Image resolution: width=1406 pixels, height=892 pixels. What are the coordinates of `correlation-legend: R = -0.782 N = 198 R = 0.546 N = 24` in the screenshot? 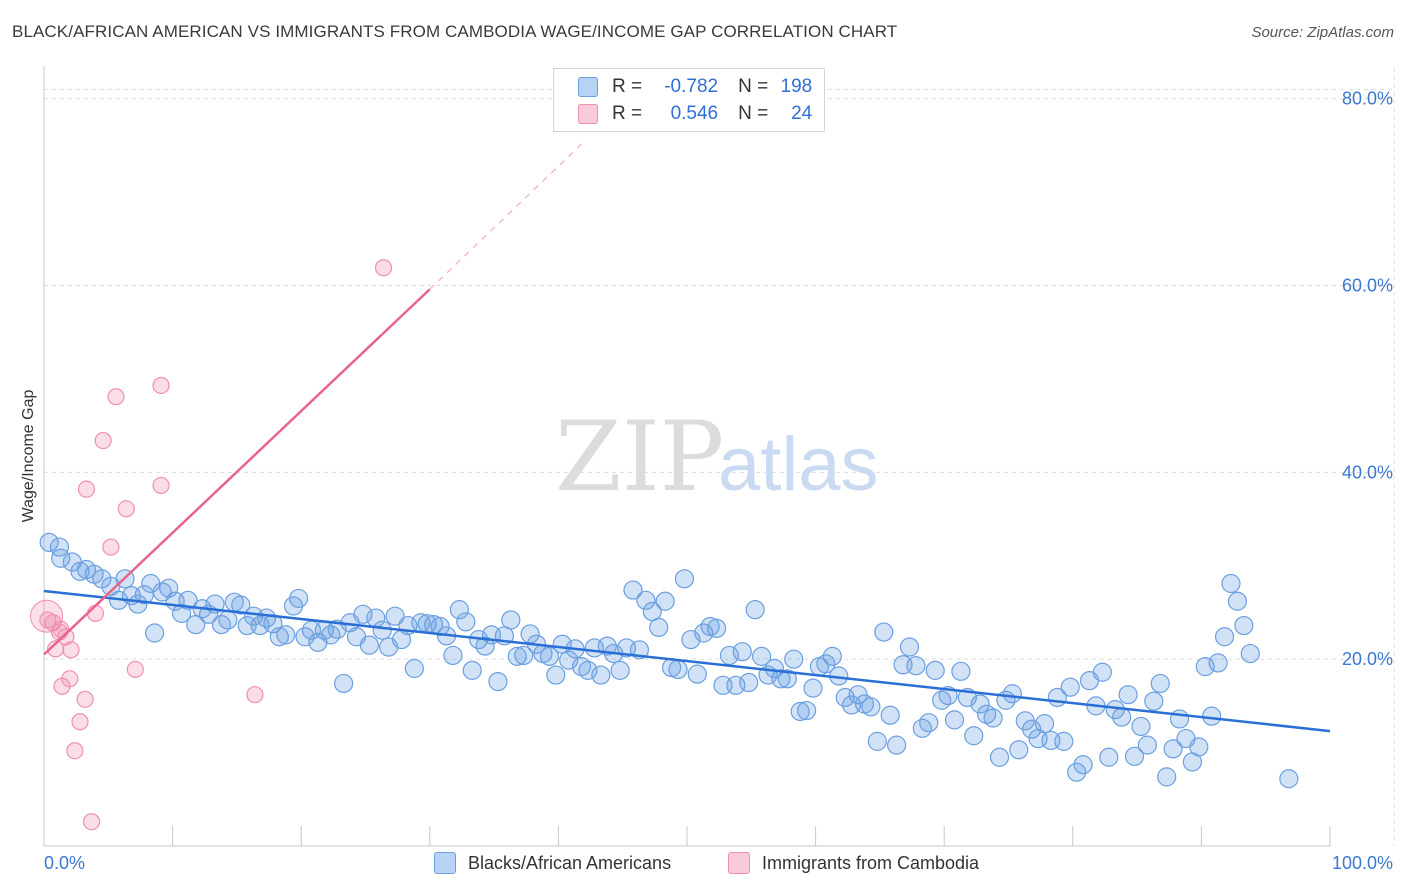 It's located at (689, 100).